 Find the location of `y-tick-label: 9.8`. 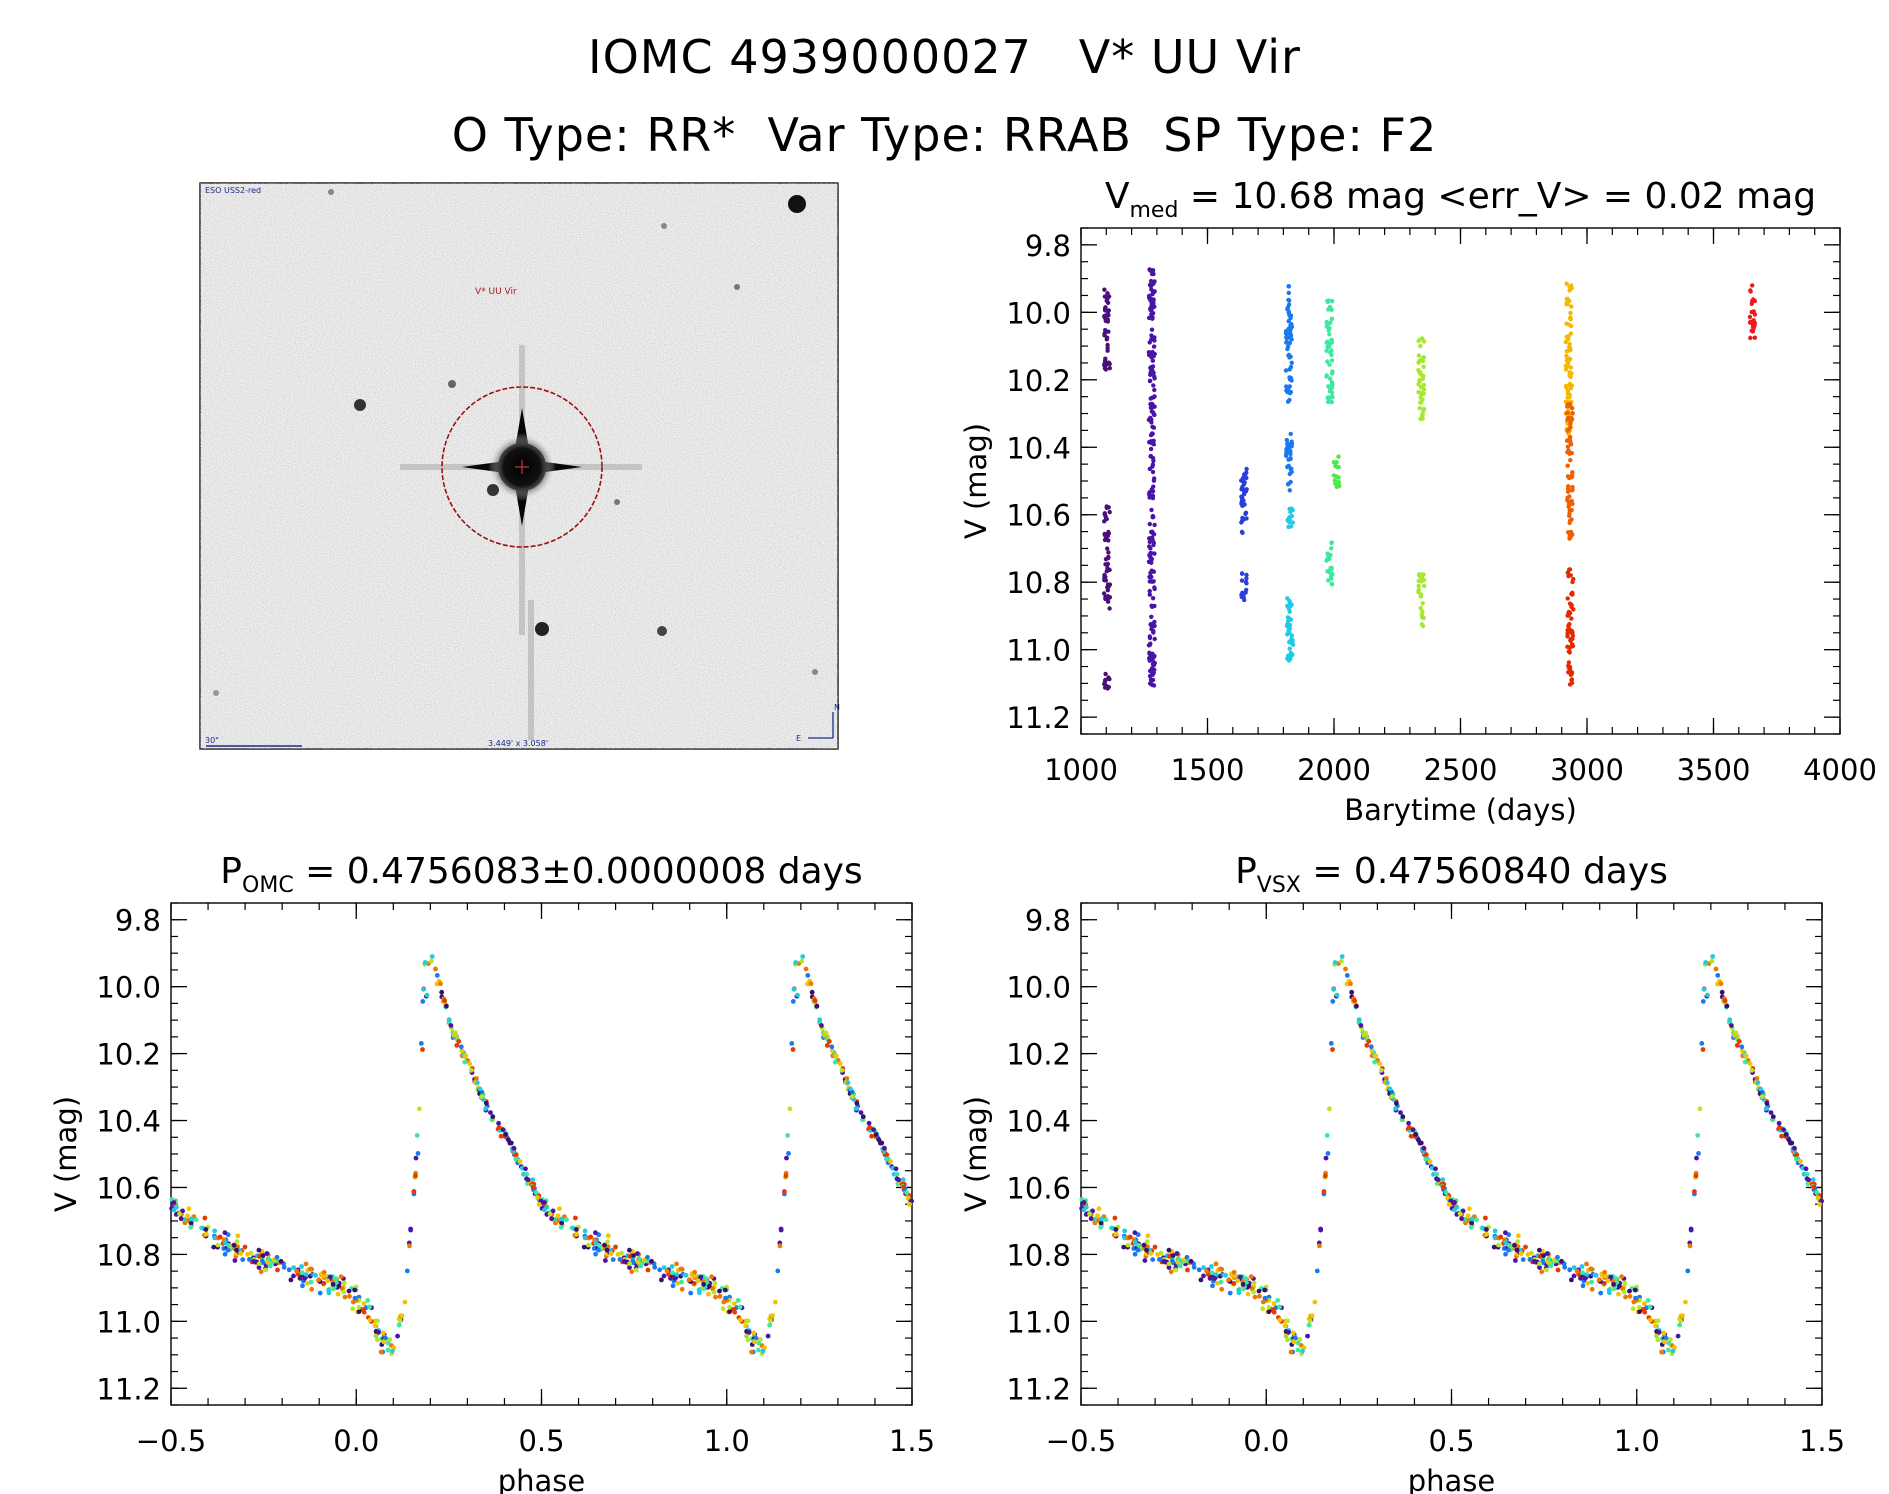

y-tick-label: 9.8 is located at coordinates (1048, 246).